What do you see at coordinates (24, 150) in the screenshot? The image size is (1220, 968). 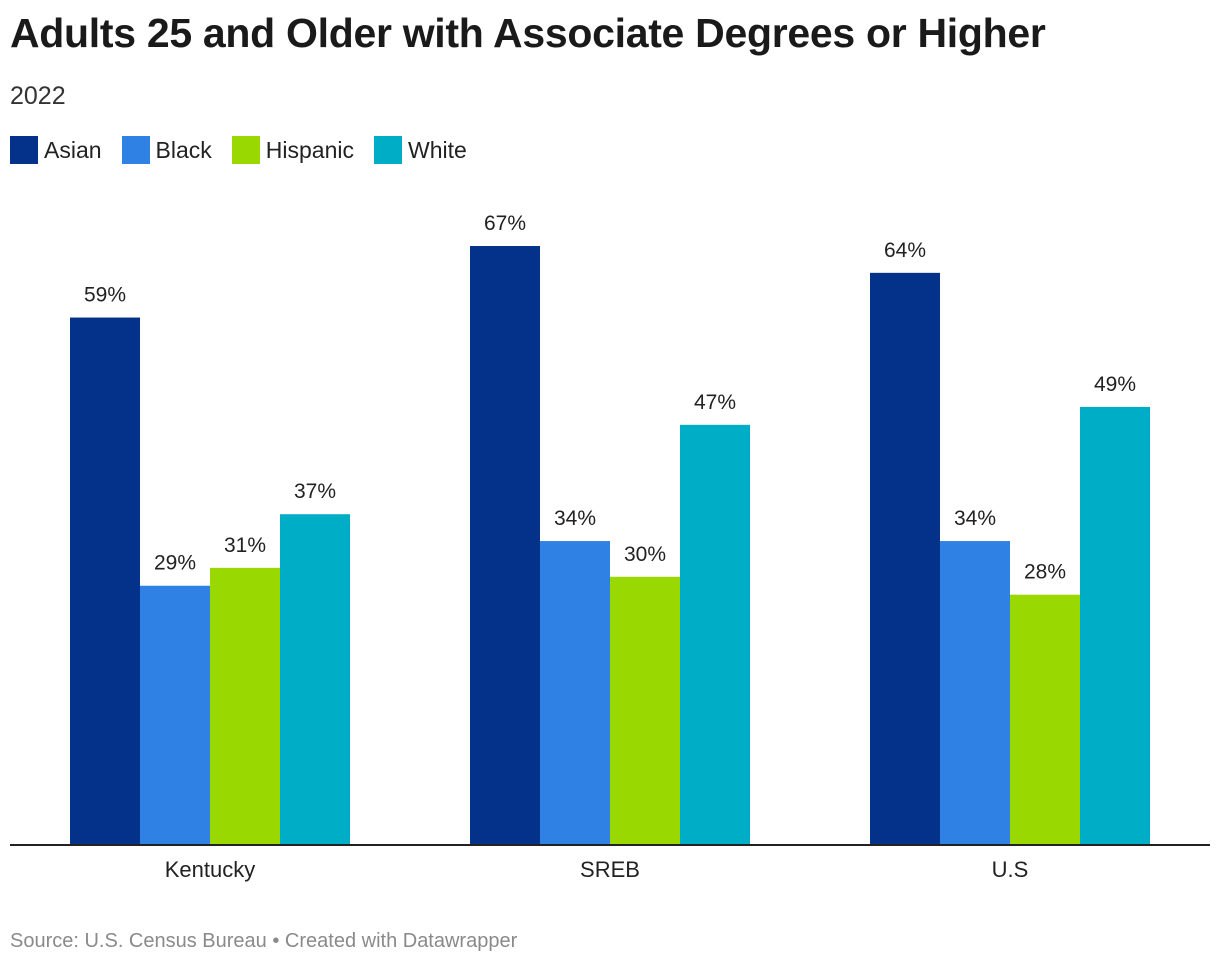 I see `legend-swatch-asian` at bounding box center [24, 150].